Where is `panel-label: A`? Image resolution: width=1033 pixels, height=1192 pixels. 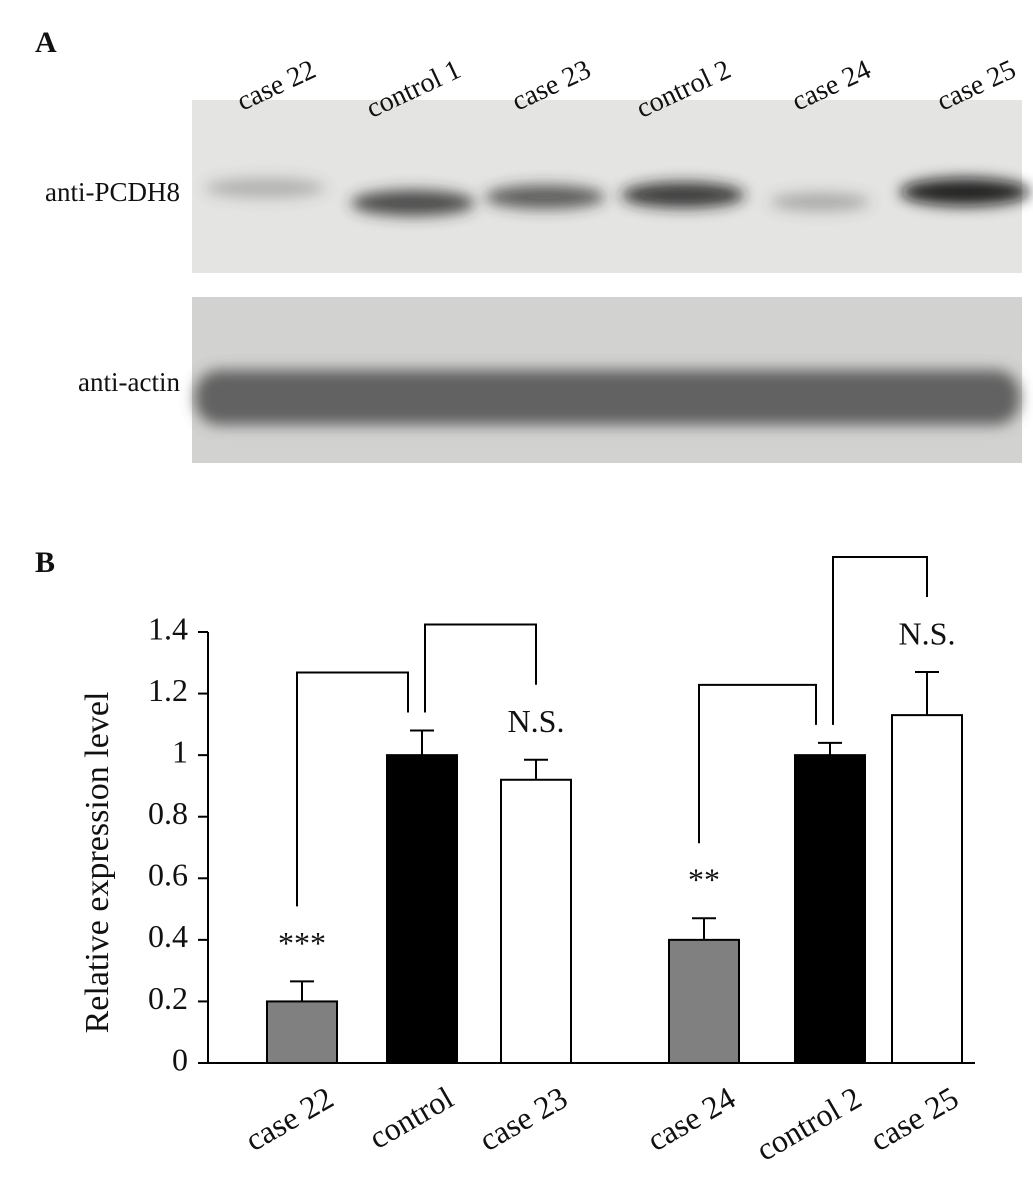
panel-label: A is located at coordinates (46, 42).